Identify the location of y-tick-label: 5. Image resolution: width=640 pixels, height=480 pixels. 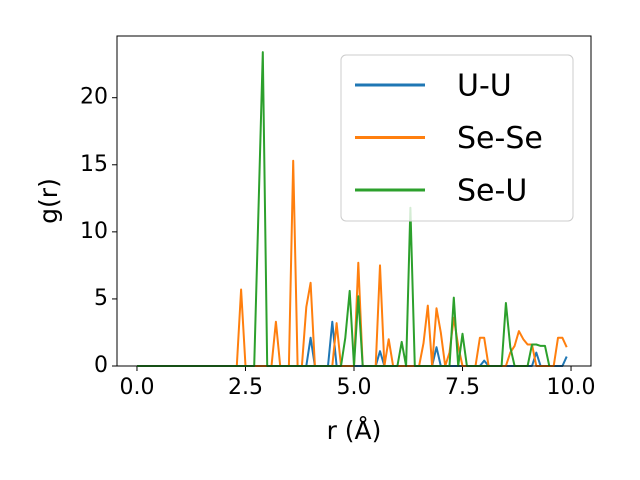
(101, 298).